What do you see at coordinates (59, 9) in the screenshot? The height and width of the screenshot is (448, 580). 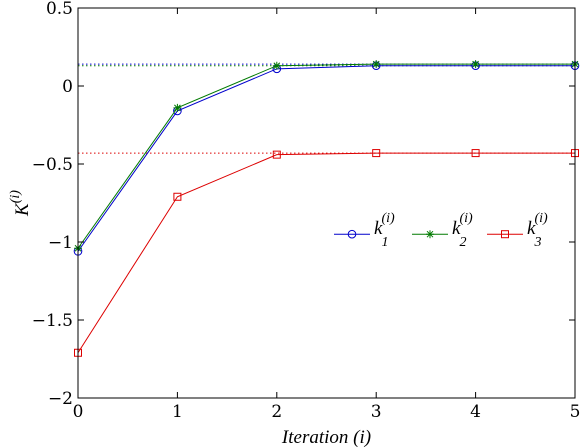 I see `y-tick-label: 0.5` at bounding box center [59, 9].